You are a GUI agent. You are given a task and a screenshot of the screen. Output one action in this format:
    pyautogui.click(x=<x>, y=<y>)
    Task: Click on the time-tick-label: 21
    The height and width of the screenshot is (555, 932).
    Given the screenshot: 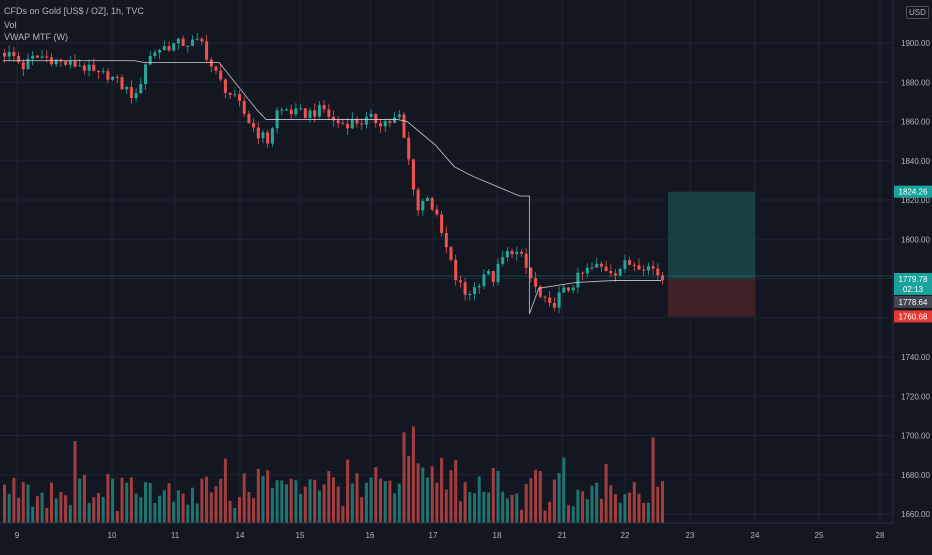 What is the action you would take?
    pyautogui.click(x=562, y=535)
    